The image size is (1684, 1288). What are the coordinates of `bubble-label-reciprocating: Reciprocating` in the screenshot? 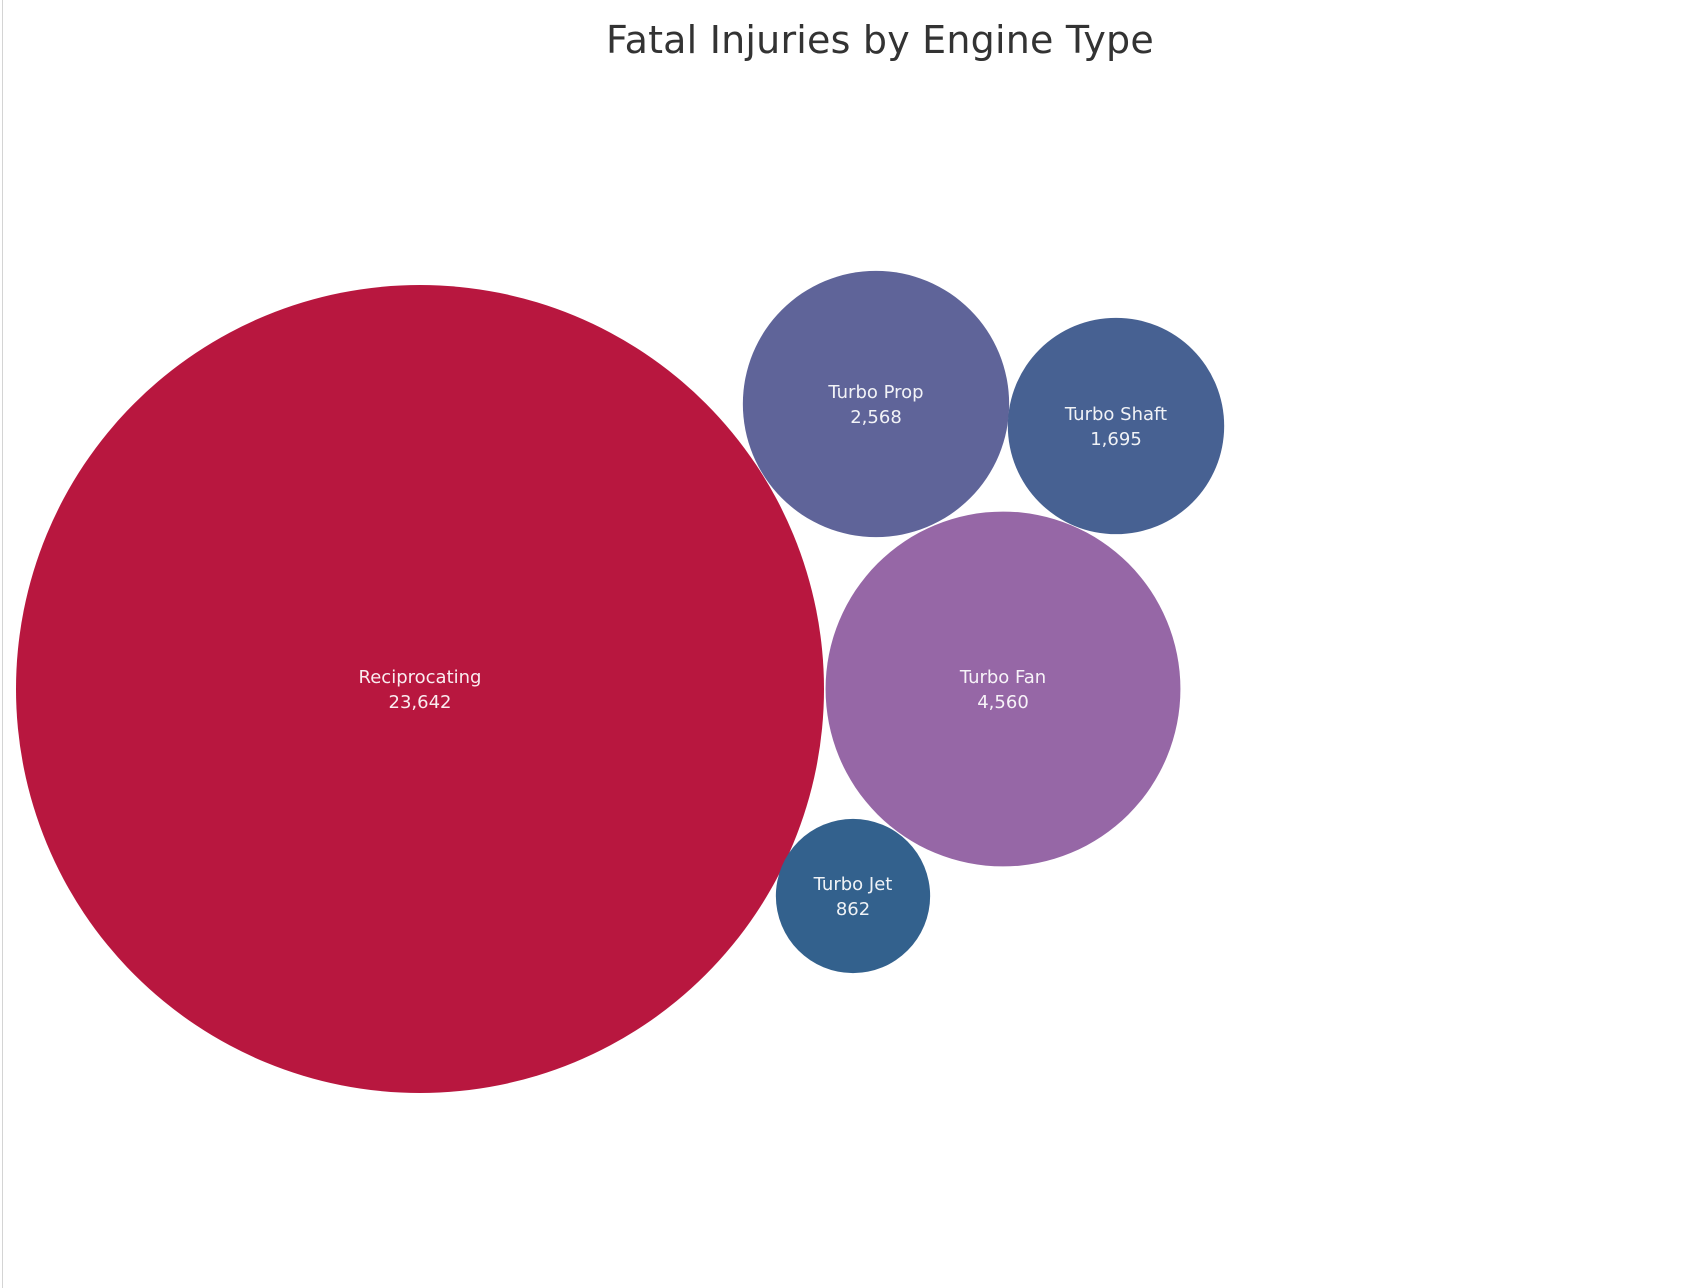 It's located at (420, 677).